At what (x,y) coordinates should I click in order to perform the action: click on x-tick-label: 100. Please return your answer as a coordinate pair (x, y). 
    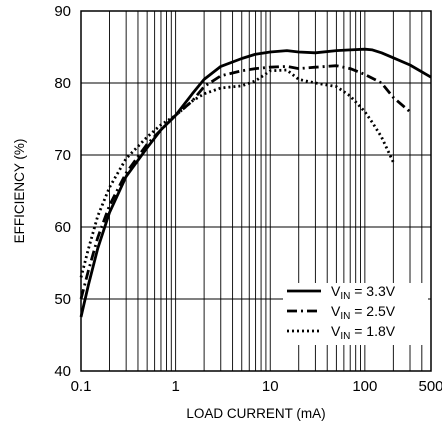
    Looking at the image, I should click on (364, 386).